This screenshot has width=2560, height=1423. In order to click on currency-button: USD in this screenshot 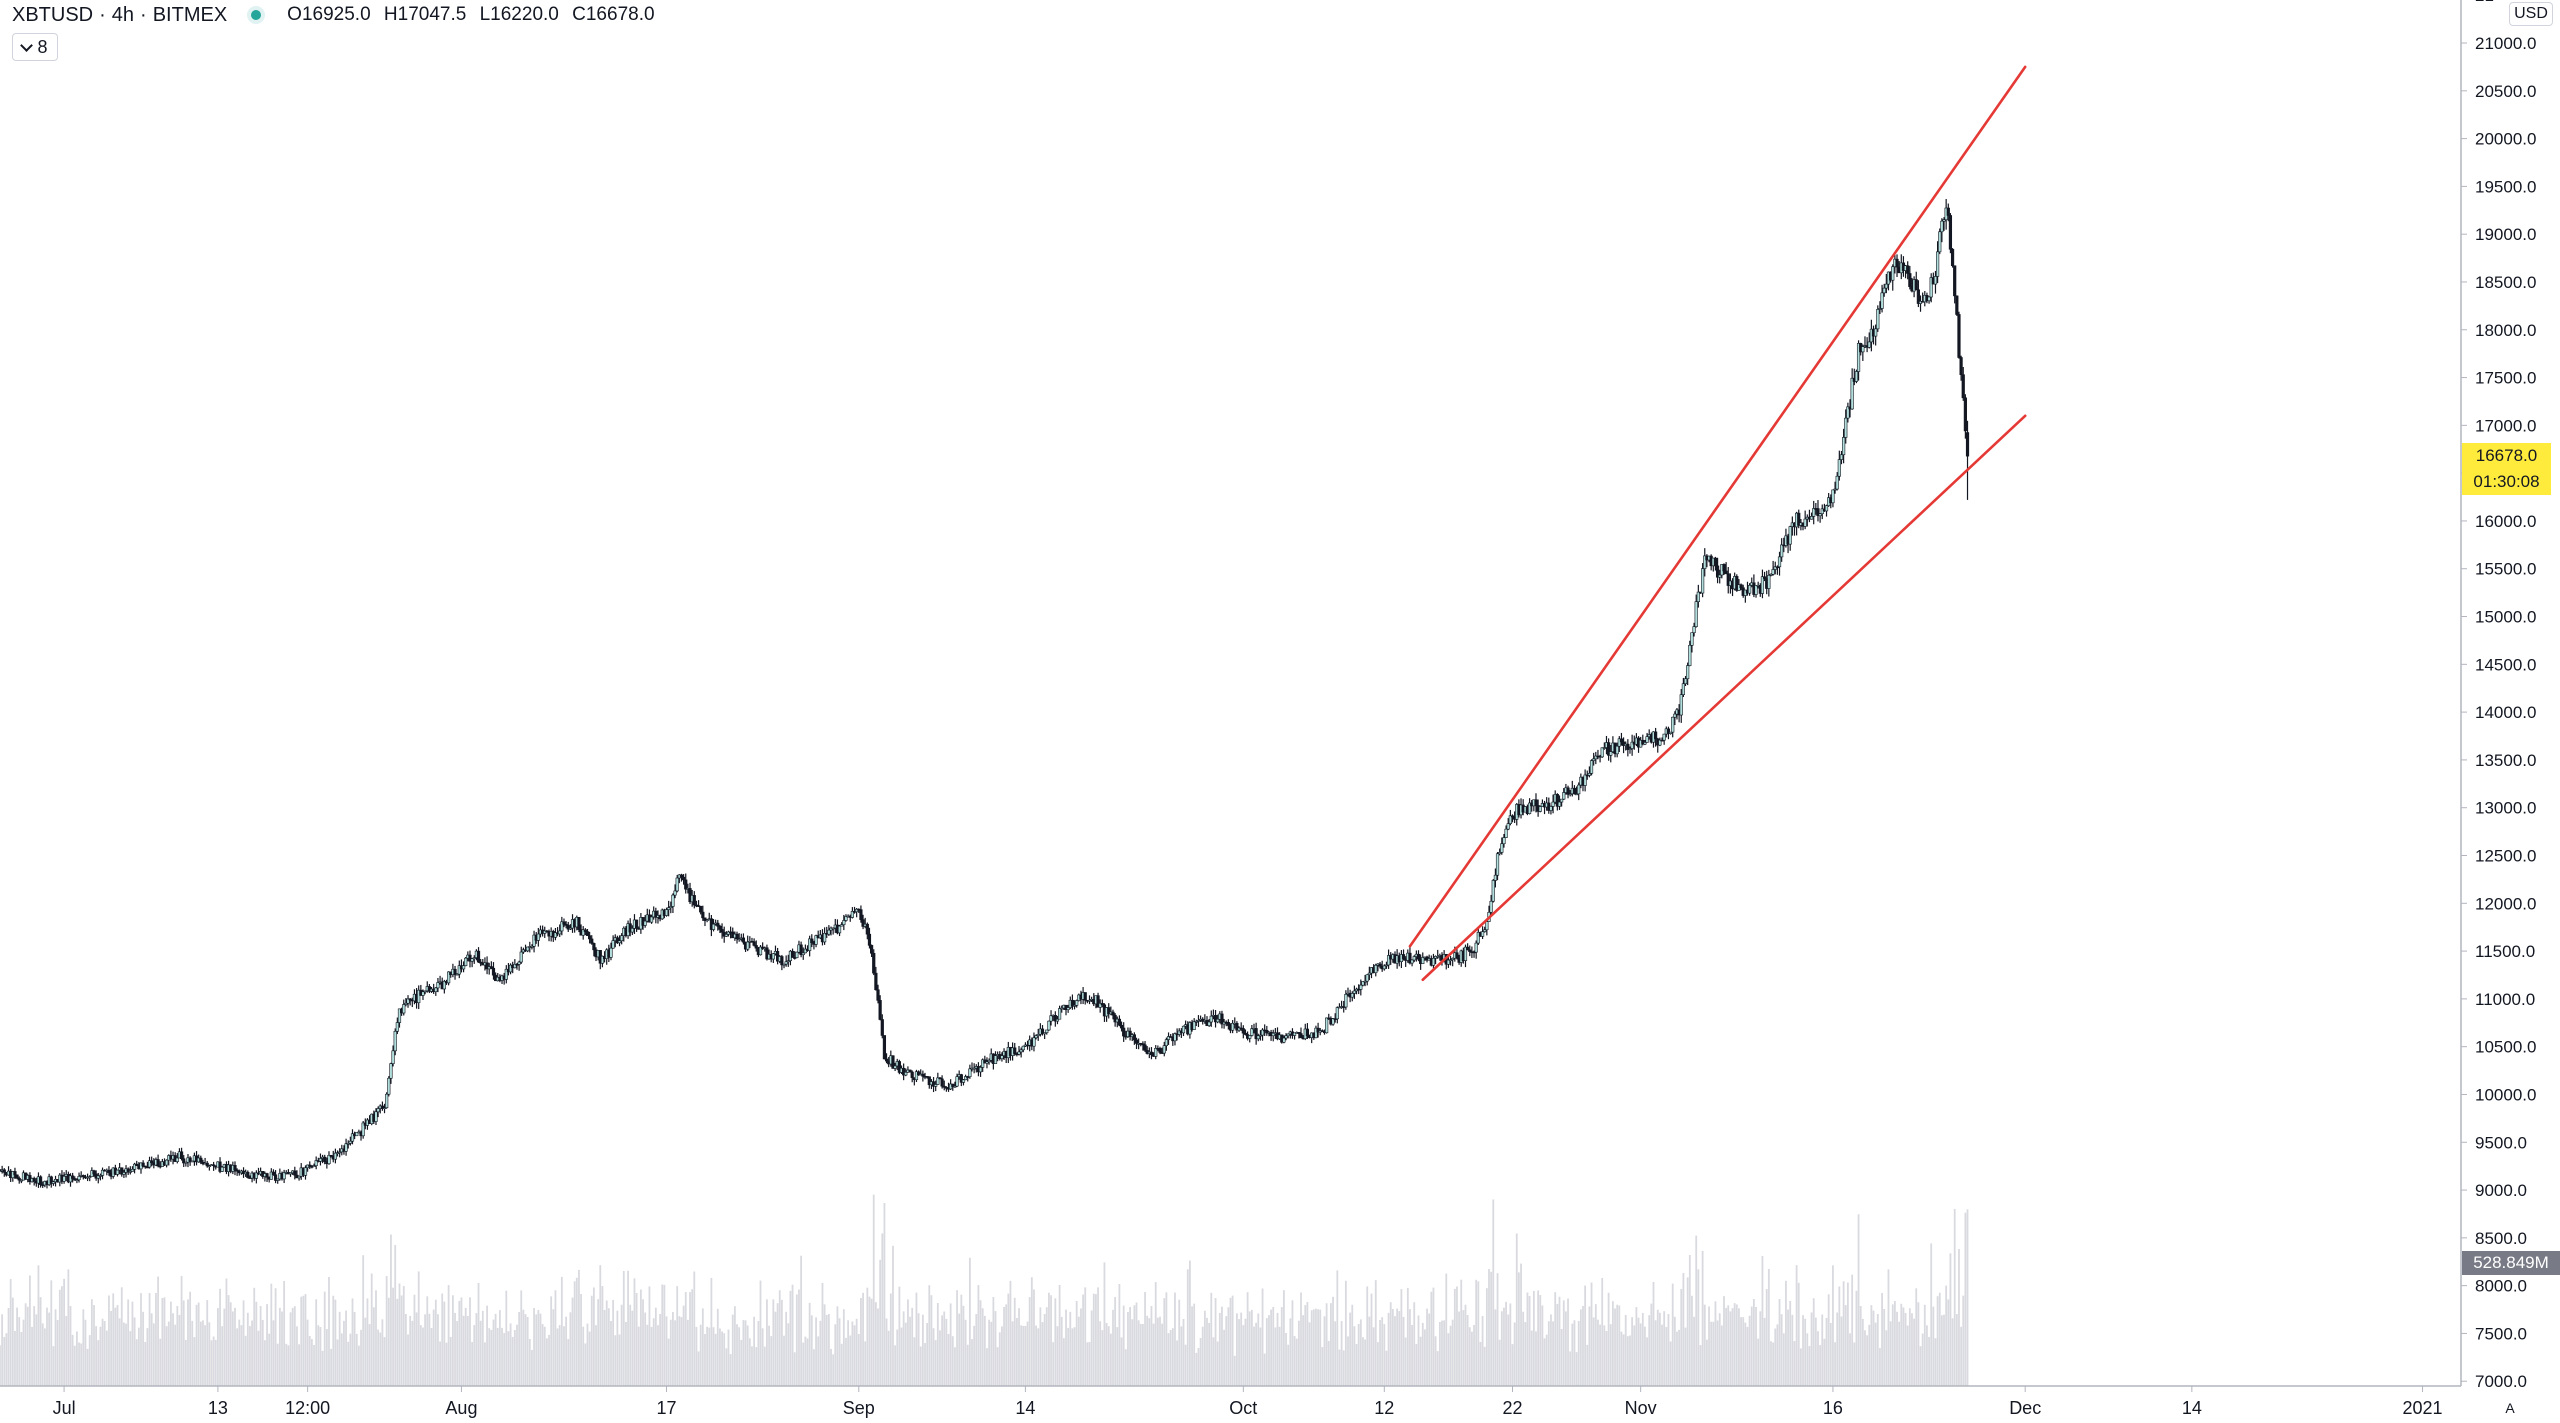, I will do `click(2531, 14)`.